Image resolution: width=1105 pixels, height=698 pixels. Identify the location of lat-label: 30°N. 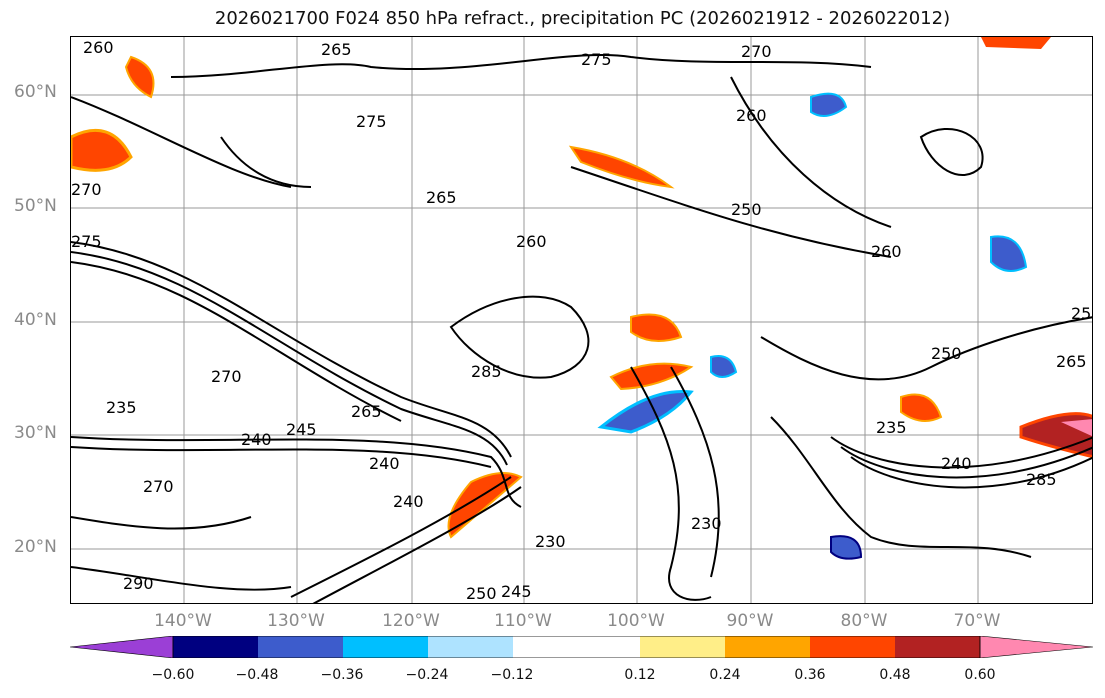
(35, 433).